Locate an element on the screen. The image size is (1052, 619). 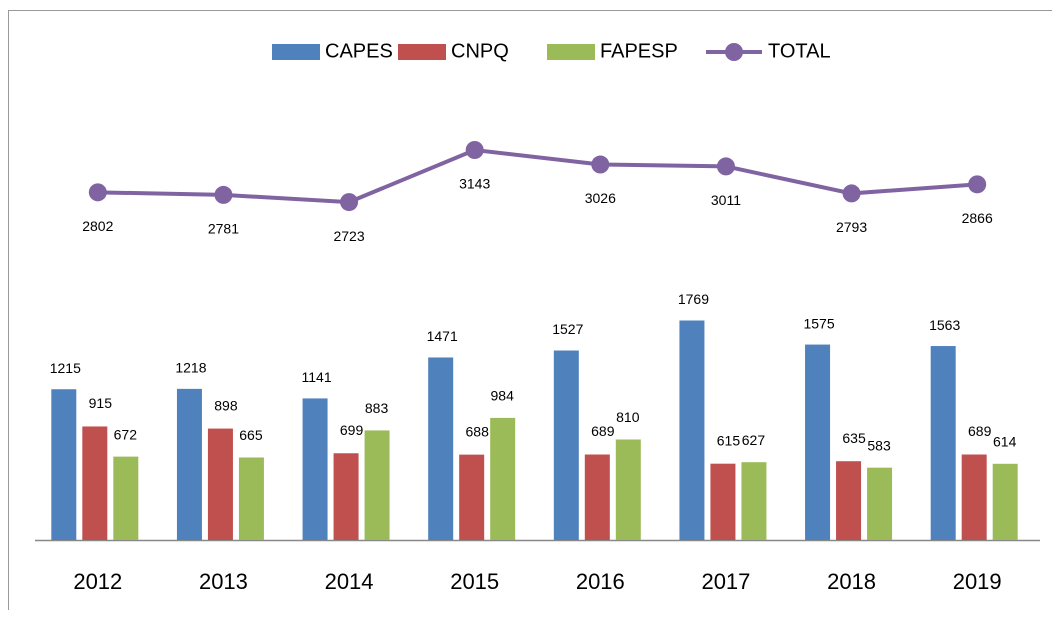
data-label: 810 is located at coordinates (628, 417).